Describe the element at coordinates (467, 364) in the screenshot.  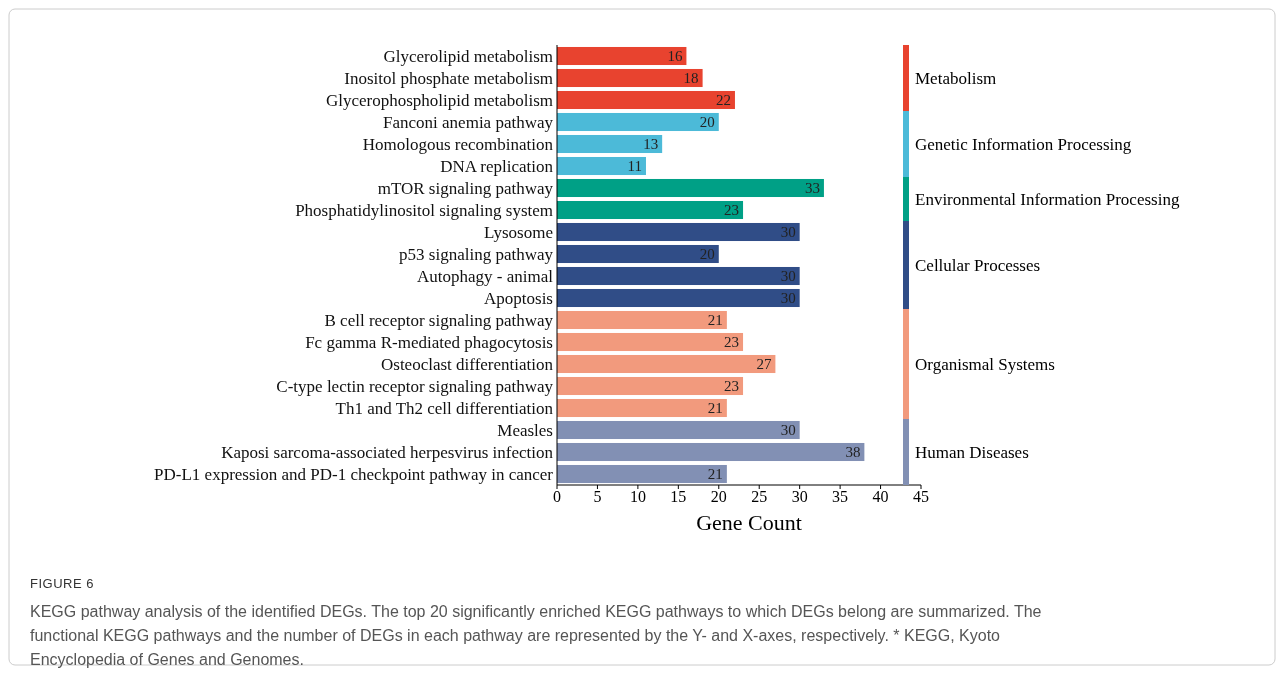
I see `y-tick-label: Osteoclast differentiation` at that location.